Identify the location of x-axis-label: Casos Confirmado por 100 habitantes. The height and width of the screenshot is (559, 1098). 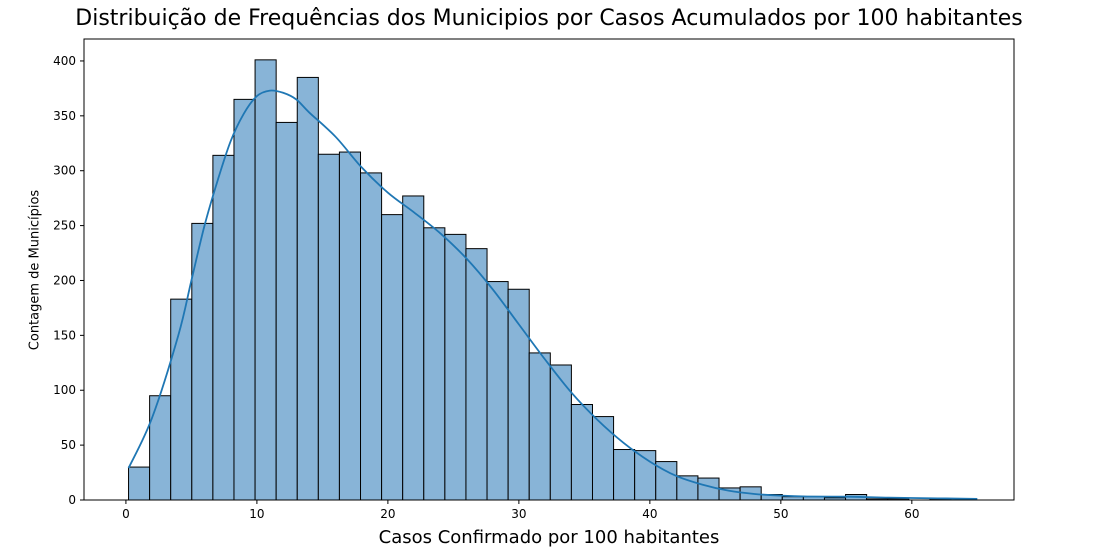
(549, 537).